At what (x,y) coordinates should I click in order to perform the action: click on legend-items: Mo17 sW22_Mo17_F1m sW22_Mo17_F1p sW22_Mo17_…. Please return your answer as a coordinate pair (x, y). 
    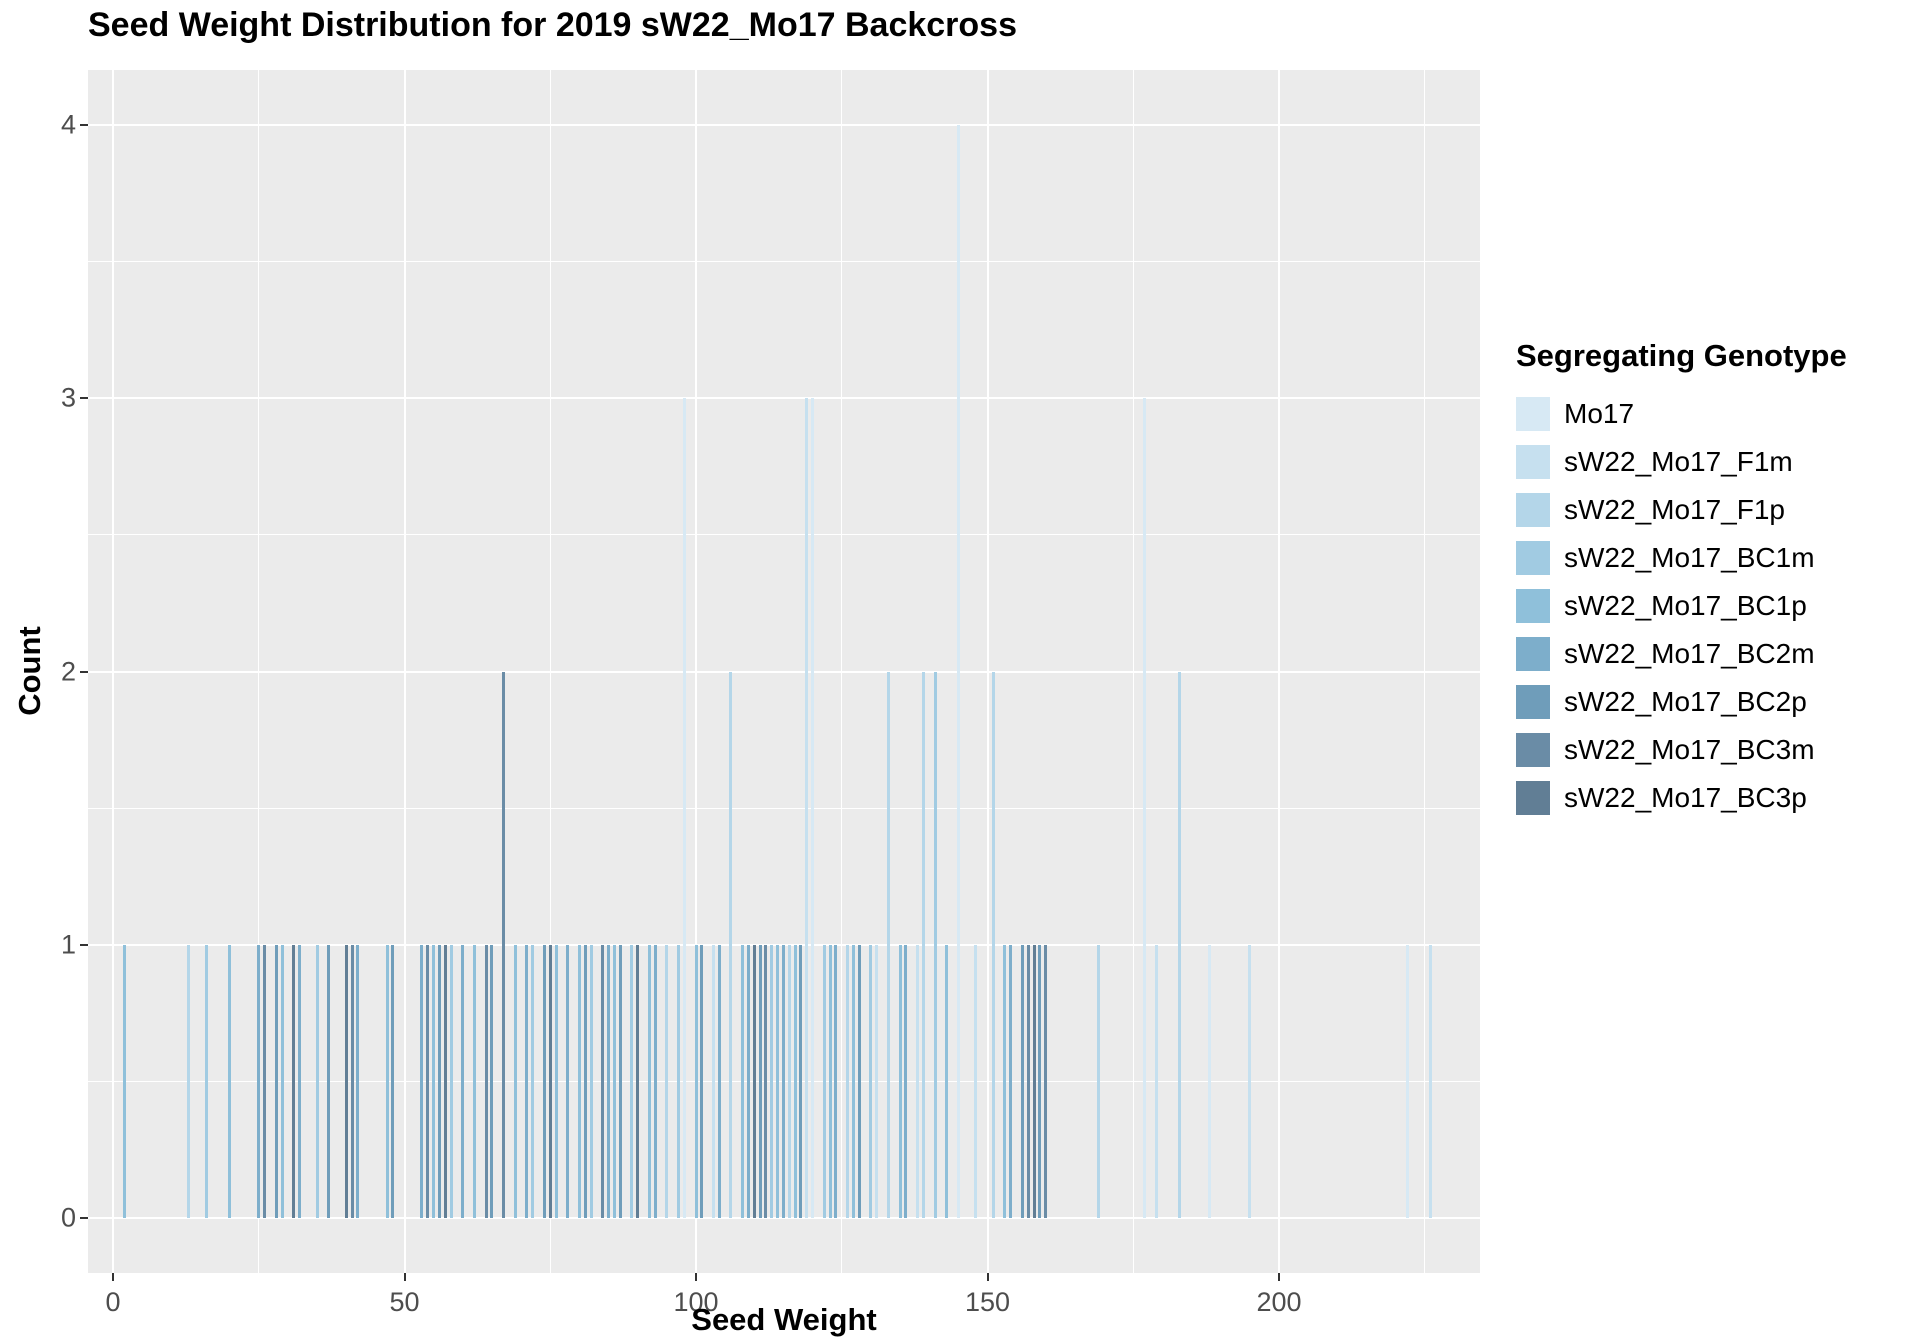
    Looking at the image, I should click on (1681, 606).